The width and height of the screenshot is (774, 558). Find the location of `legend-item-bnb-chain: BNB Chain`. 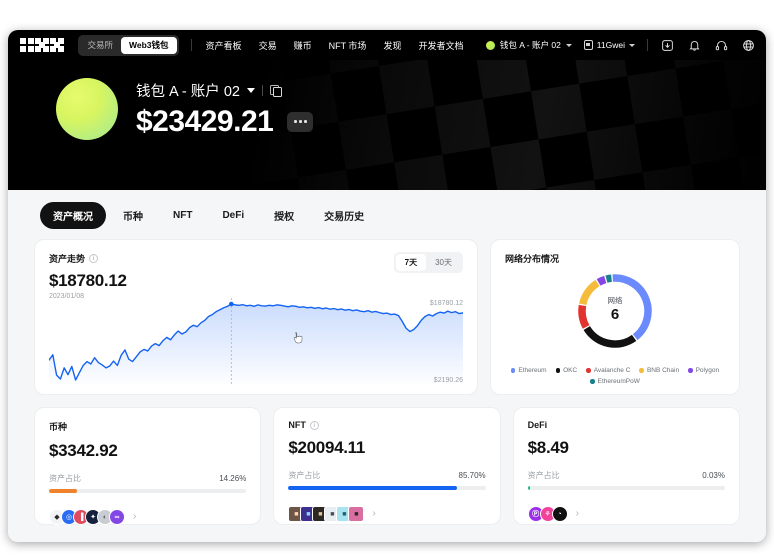

legend-item-bnb-chain: BNB Chain is located at coordinates (659, 370).